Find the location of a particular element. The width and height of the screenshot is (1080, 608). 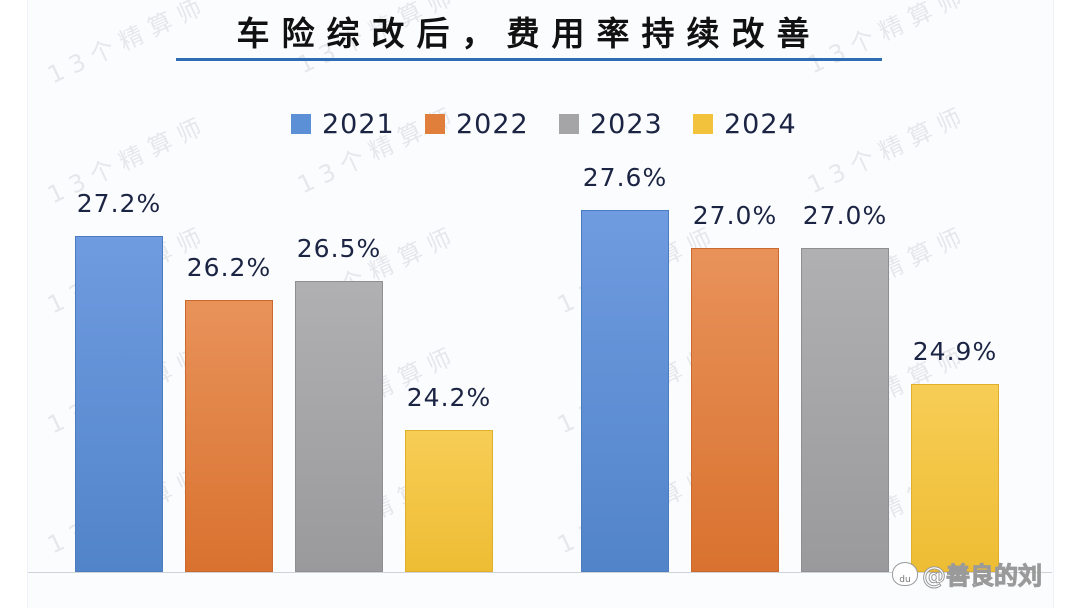

data-label: 24.2% is located at coordinates (449, 397).